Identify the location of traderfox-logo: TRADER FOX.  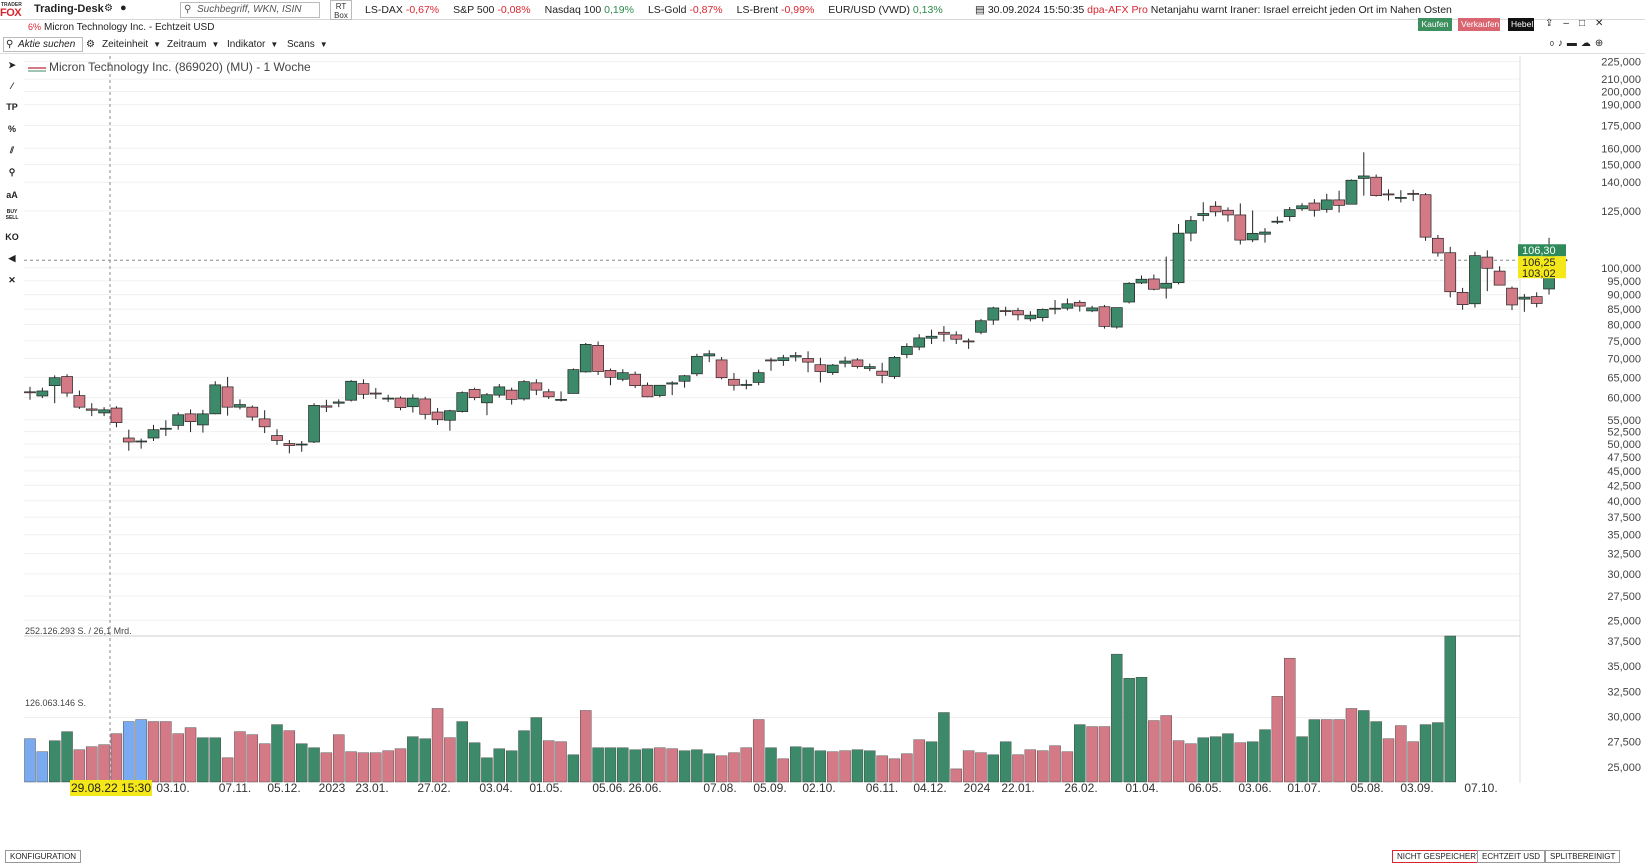
(14, 10).